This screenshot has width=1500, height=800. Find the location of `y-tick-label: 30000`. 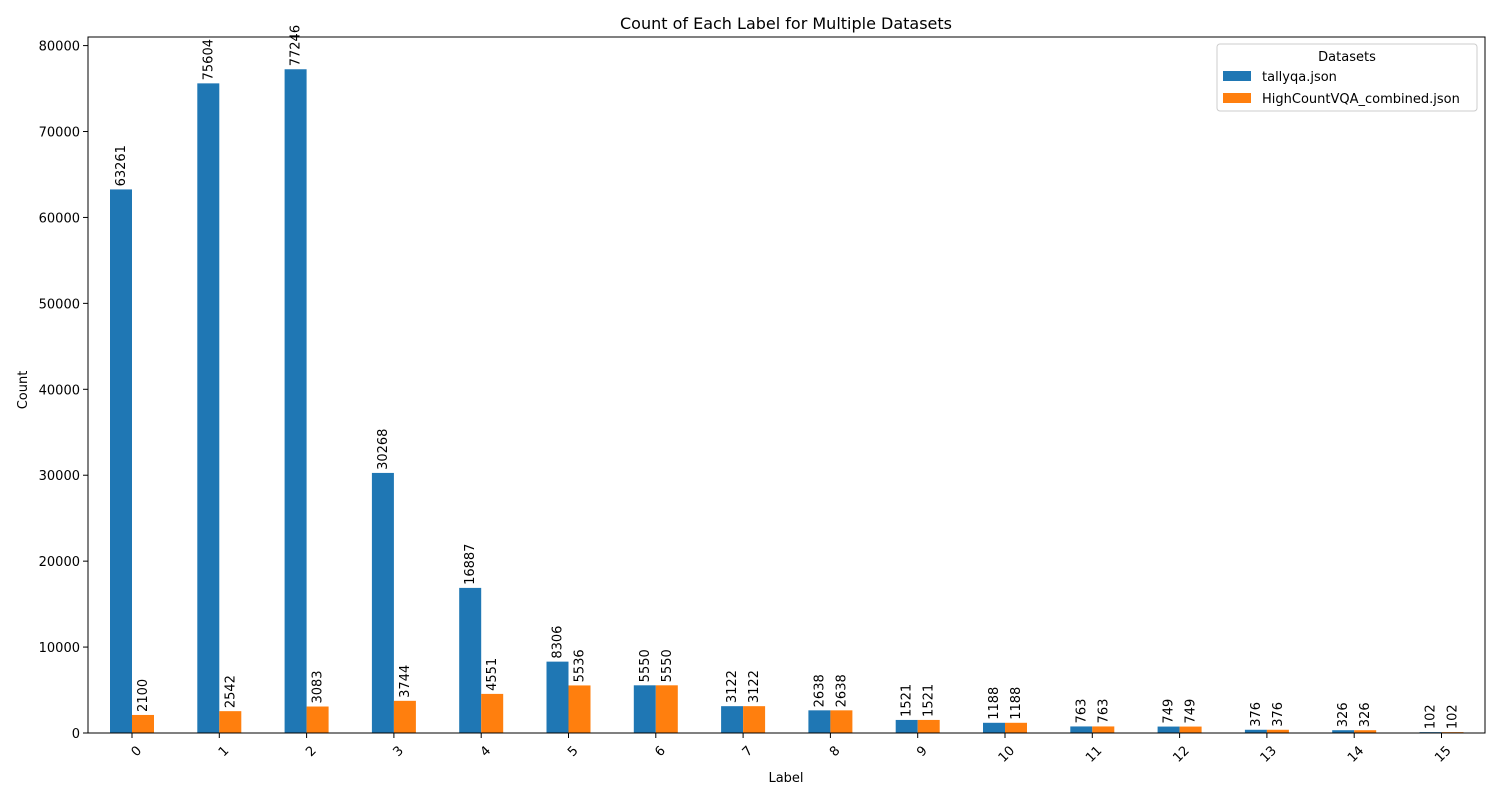

y-tick-label: 30000 is located at coordinates (59, 476).